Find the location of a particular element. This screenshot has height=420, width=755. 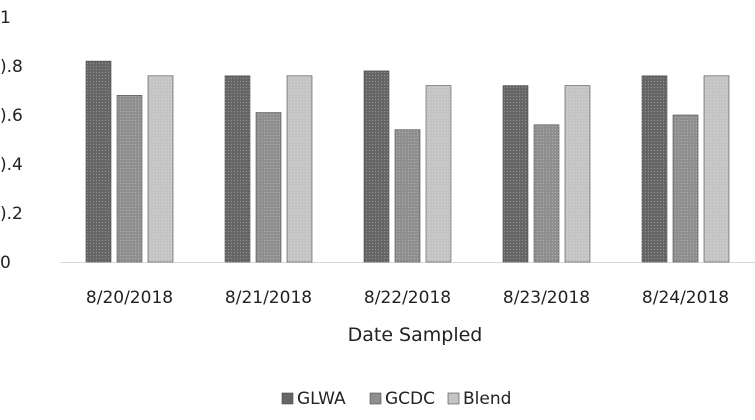

legend-label-blend: Blend is located at coordinates (487, 399).